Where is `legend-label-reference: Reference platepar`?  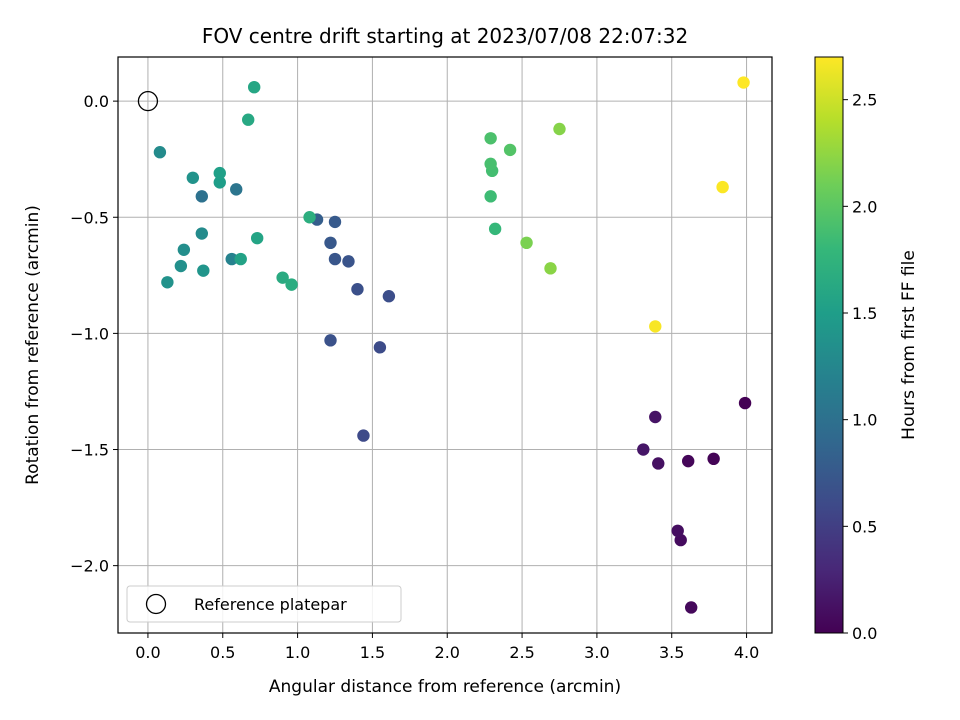
legend-label-reference: Reference platepar is located at coordinates (270, 604).